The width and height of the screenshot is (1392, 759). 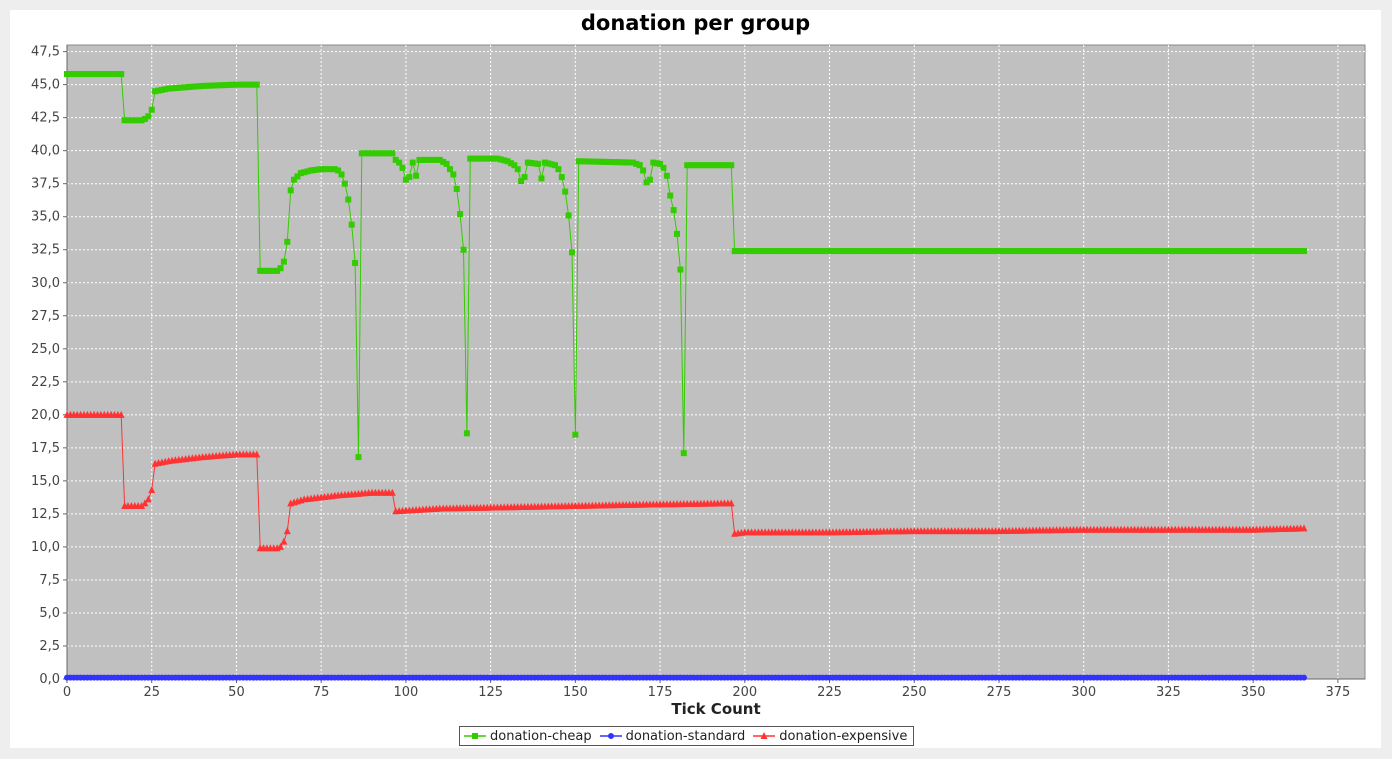 I want to click on x-tick-label: 125, so click(x=490, y=692).